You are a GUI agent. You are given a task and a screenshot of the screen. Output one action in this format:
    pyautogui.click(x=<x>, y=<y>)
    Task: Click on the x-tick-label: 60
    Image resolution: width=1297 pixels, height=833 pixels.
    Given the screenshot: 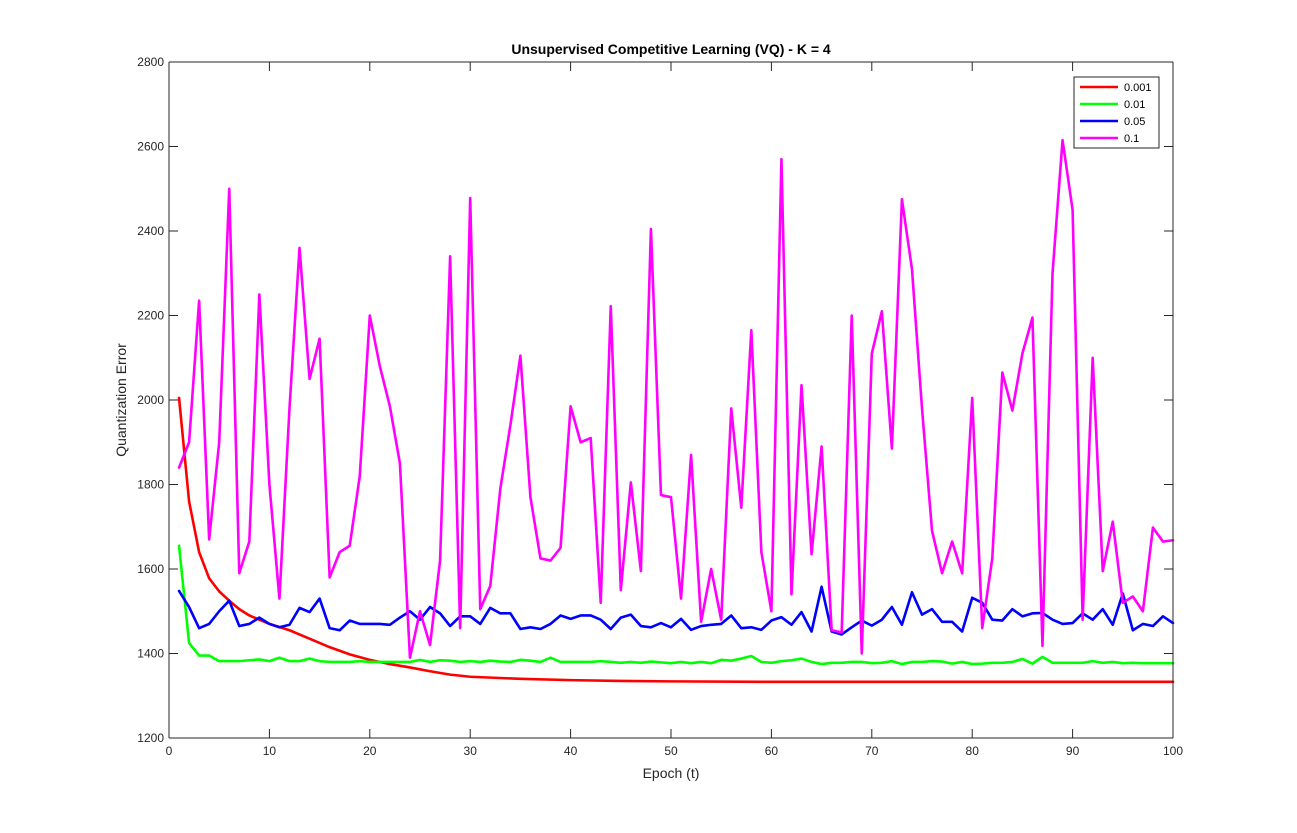 What is the action you would take?
    pyautogui.click(x=772, y=751)
    